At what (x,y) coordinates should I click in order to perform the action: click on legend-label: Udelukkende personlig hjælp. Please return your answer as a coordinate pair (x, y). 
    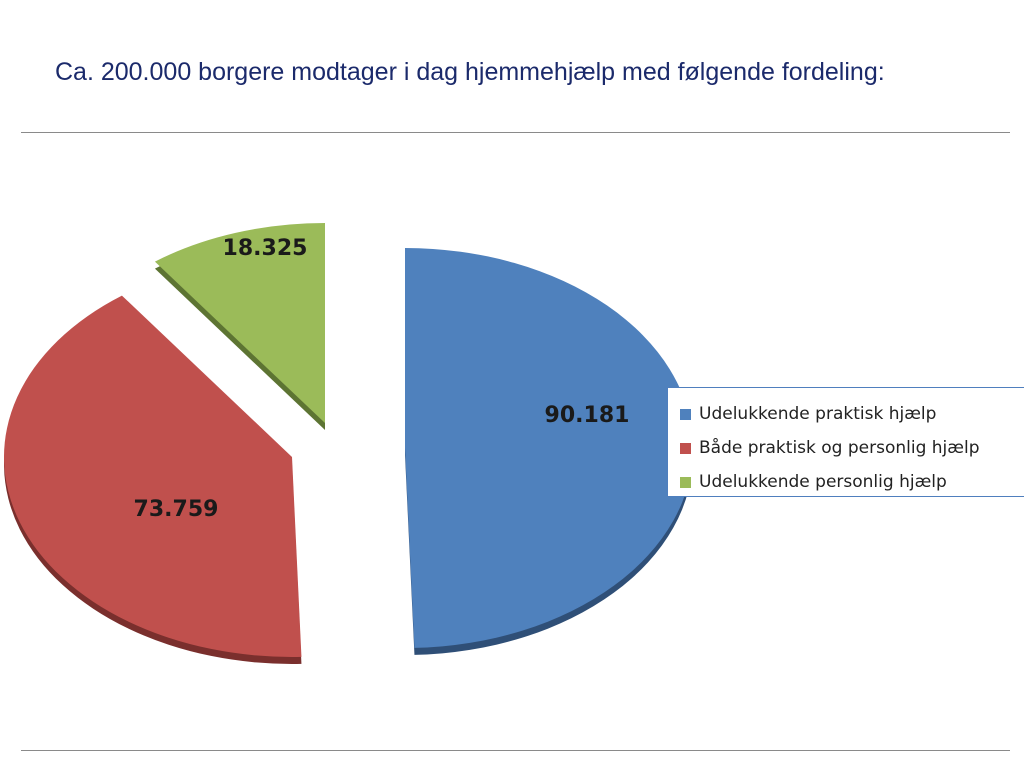
    Looking at the image, I should click on (823, 482).